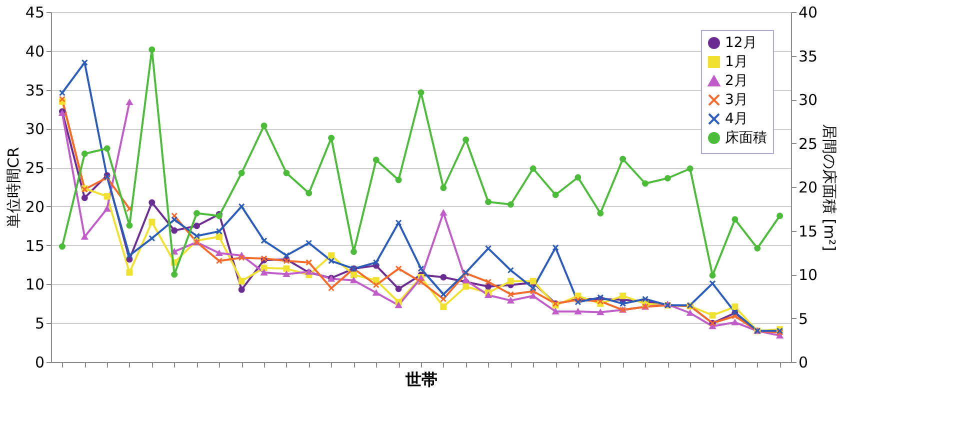  What do you see at coordinates (808, 100) in the screenshot?
I see `y2-tick-label: 30` at bounding box center [808, 100].